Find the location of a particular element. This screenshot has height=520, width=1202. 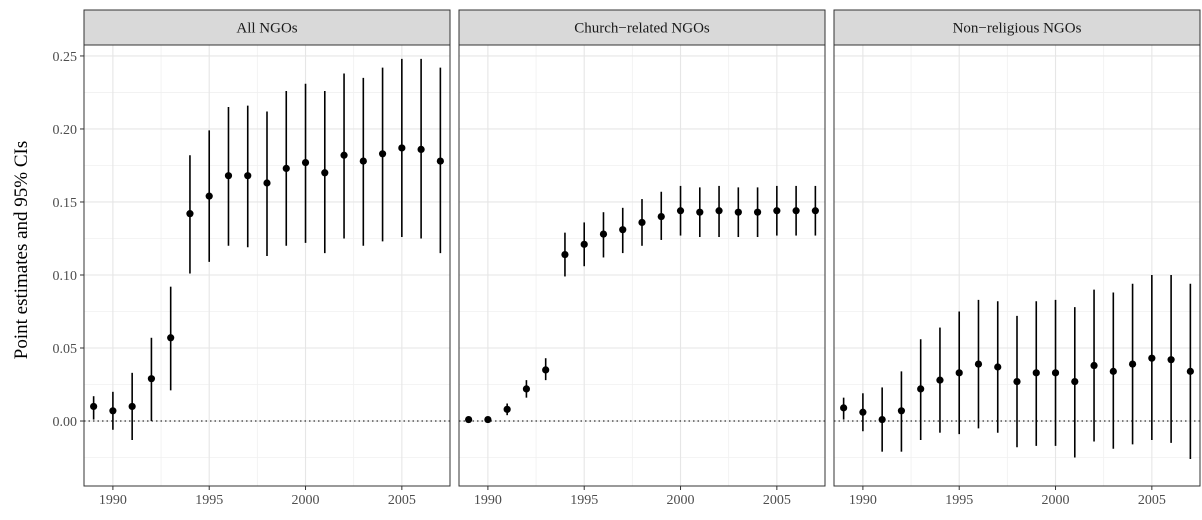

y-tick-label: 0.05 is located at coordinates (65, 349).